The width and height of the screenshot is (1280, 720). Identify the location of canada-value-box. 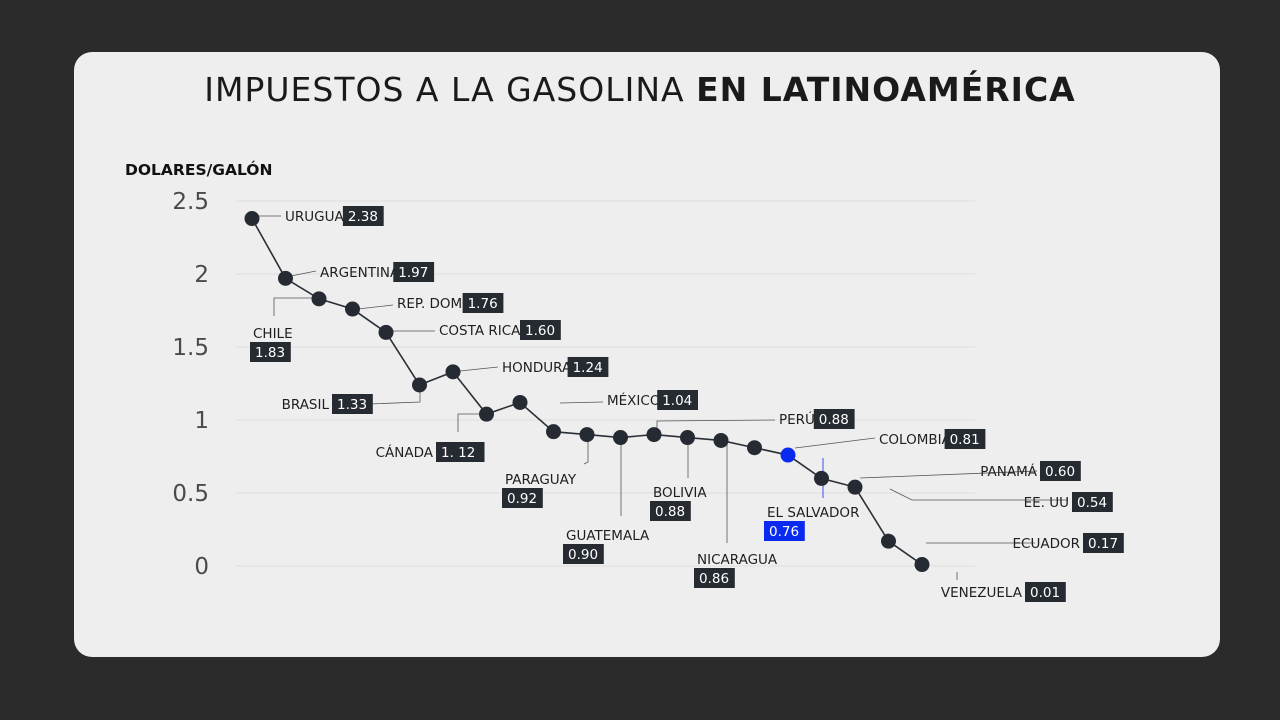
(460, 452).